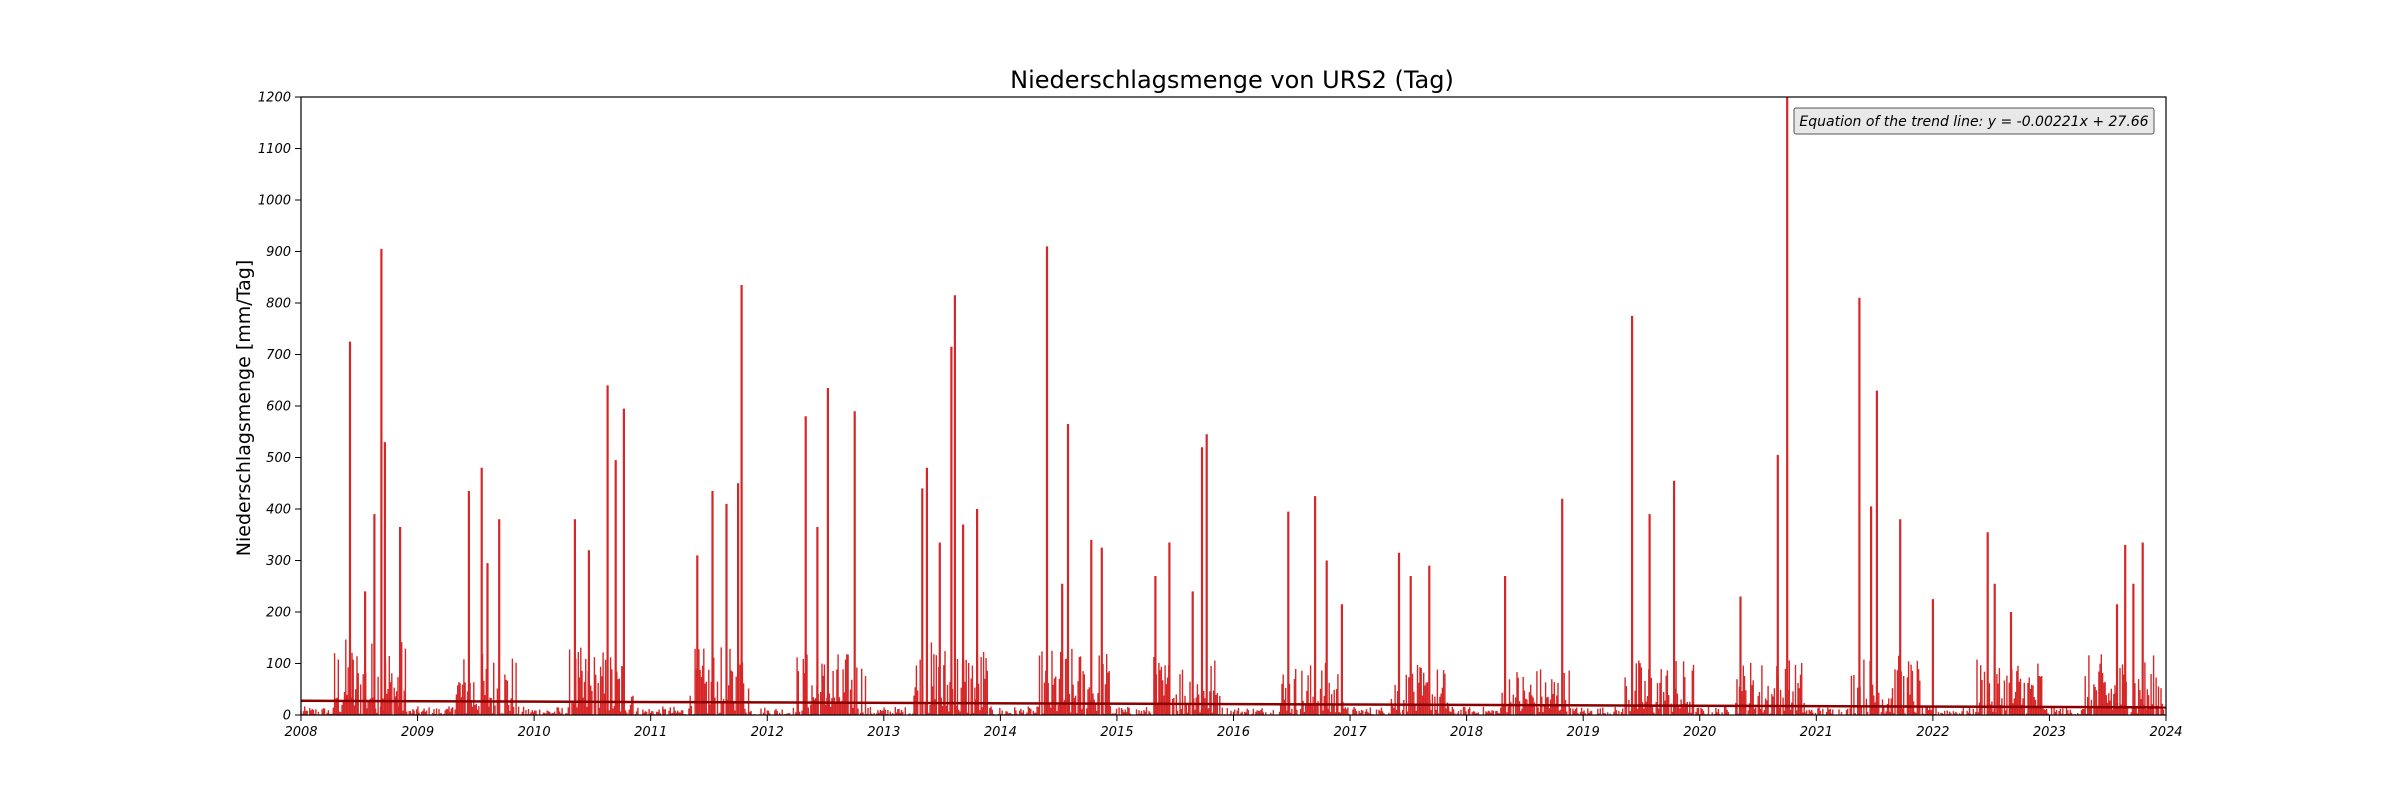 This screenshot has width=2400, height=800. What do you see at coordinates (278, 458) in the screenshot?
I see `y-tick-label: 500` at bounding box center [278, 458].